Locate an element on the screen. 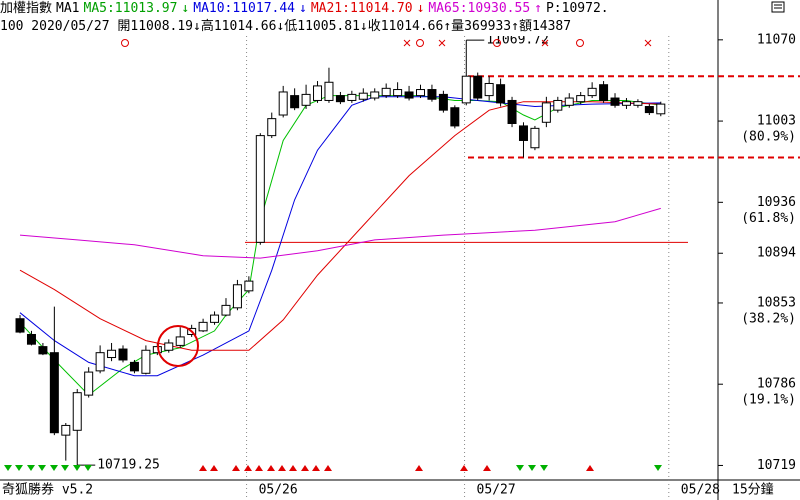 This screenshot has height=500, width=800. y-tick-label: 11003 is located at coordinates (776, 121).